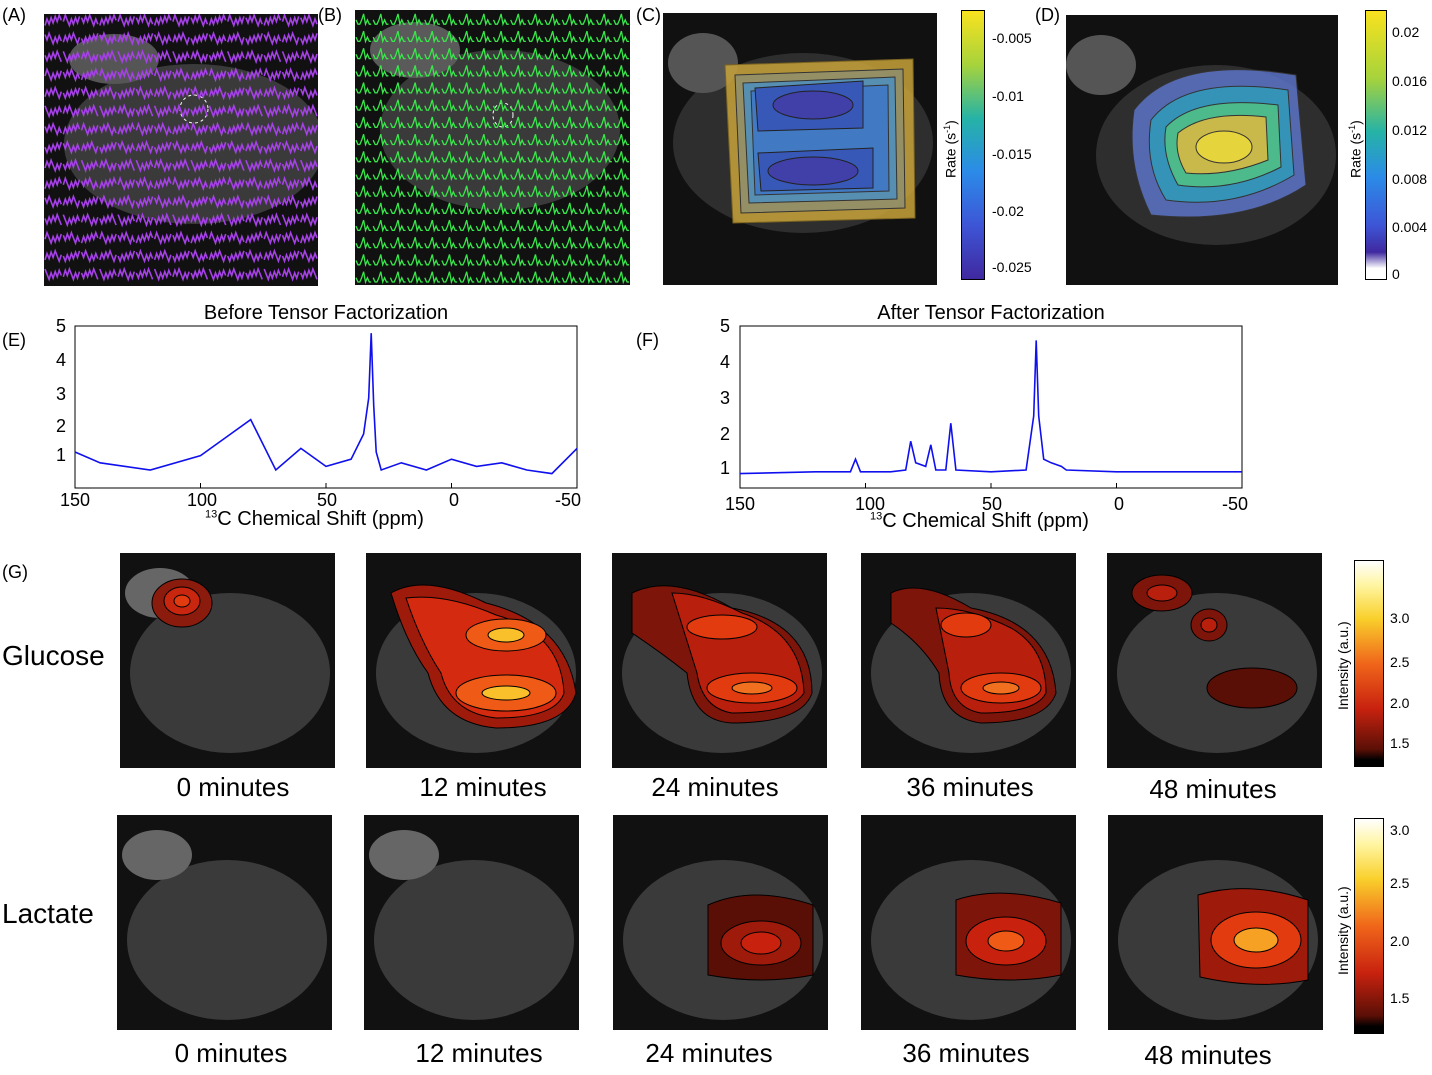 The width and height of the screenshot is (1432, 1075). I want to click on spectrum-e-xtick: 150, so click(75, 500).